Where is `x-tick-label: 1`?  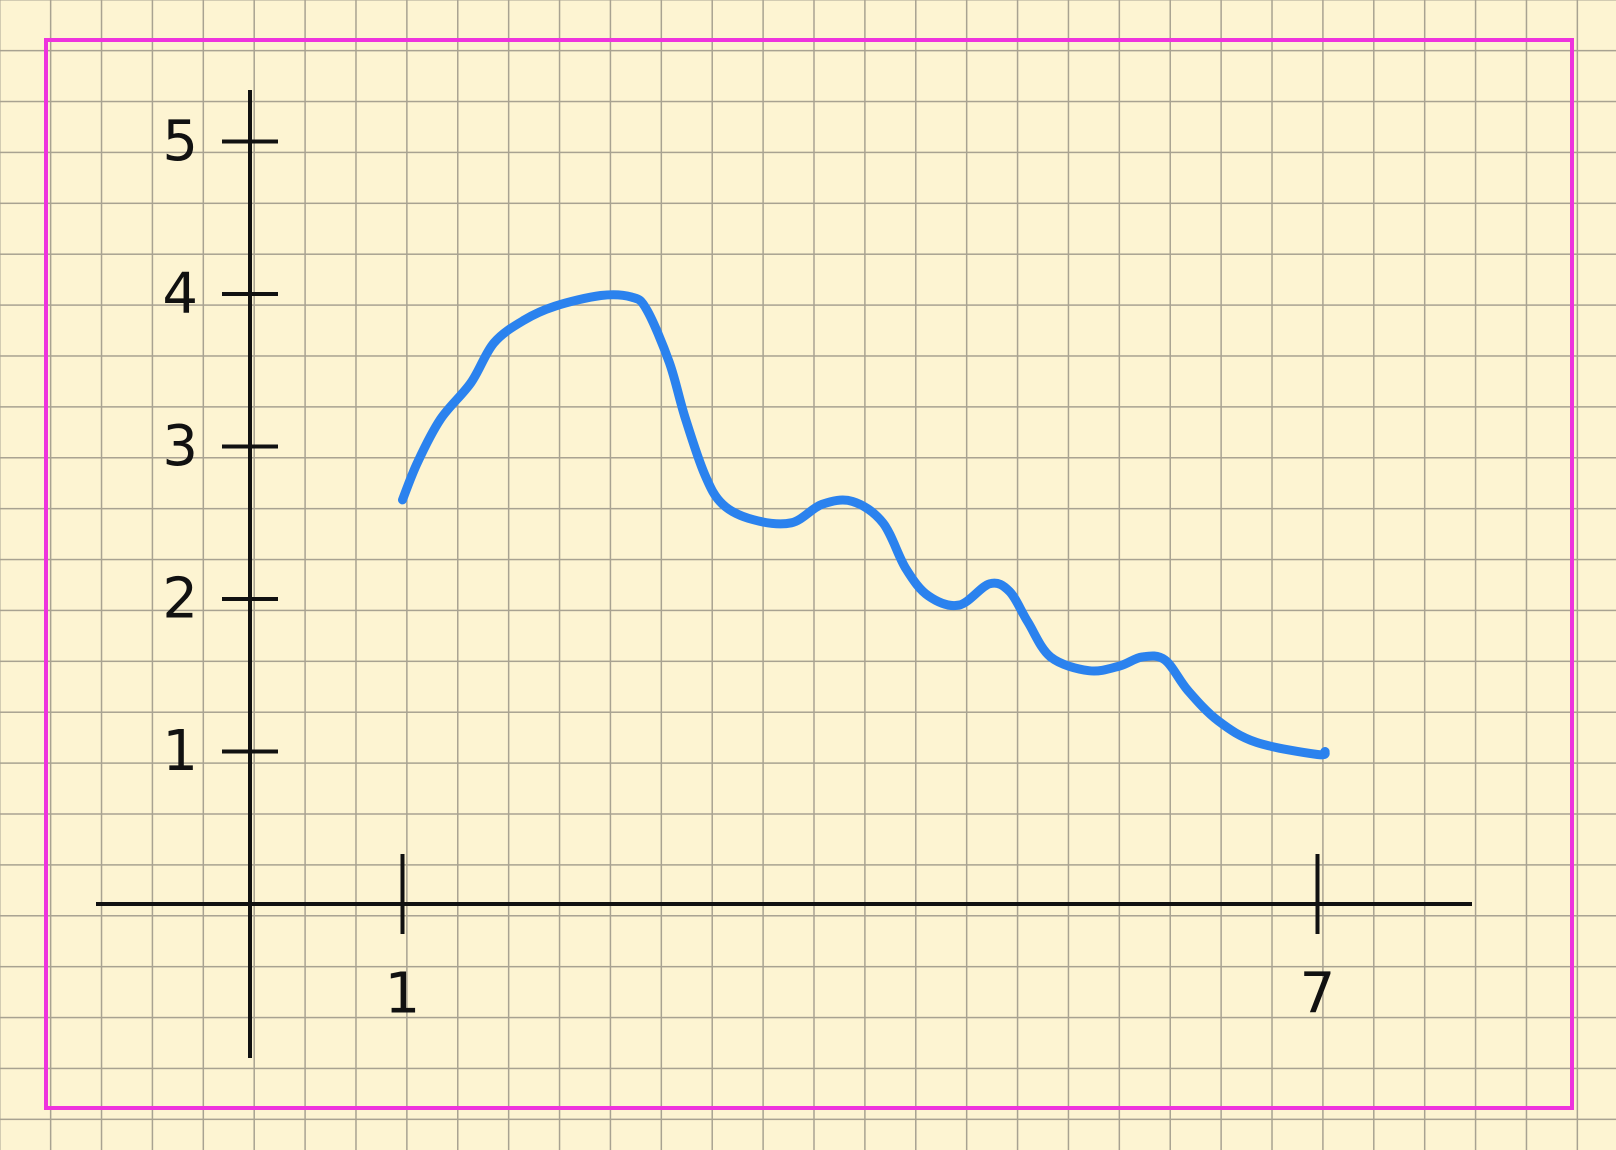 x-tick-label: 1 is located at coordinates (403, 994).